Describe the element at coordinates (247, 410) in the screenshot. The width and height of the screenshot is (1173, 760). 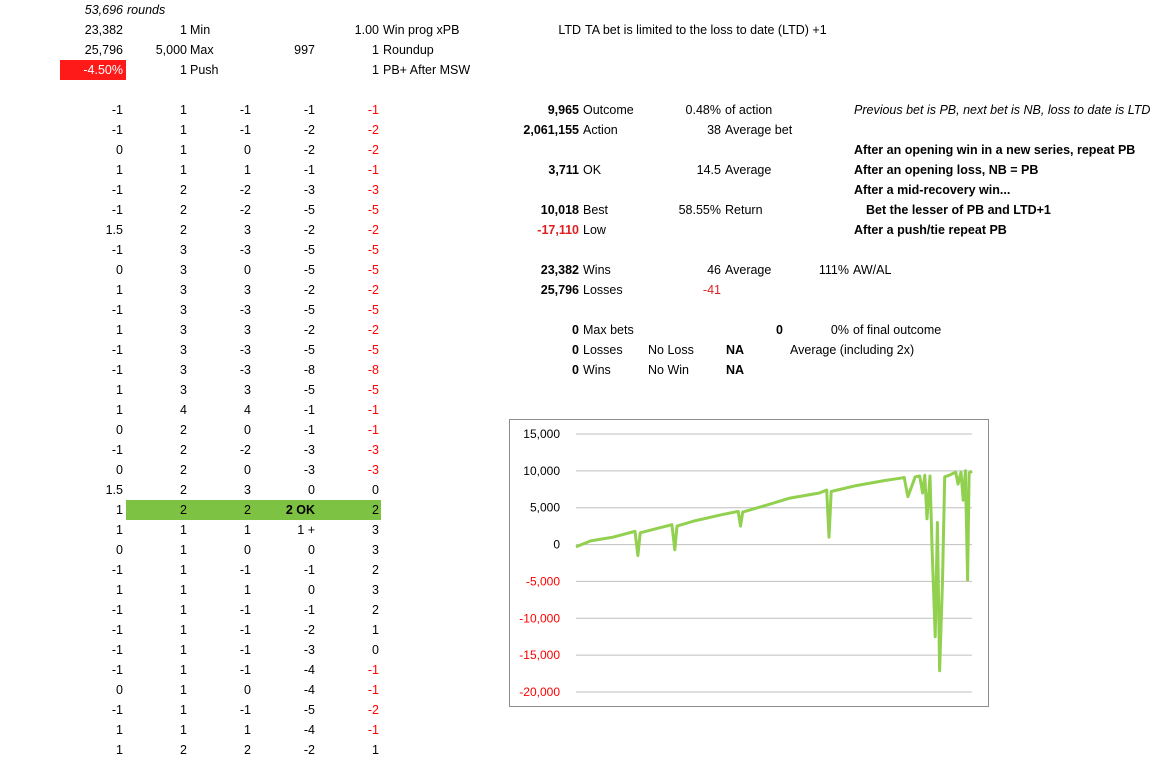
I see `row-16-result-cell: 4` at that location.